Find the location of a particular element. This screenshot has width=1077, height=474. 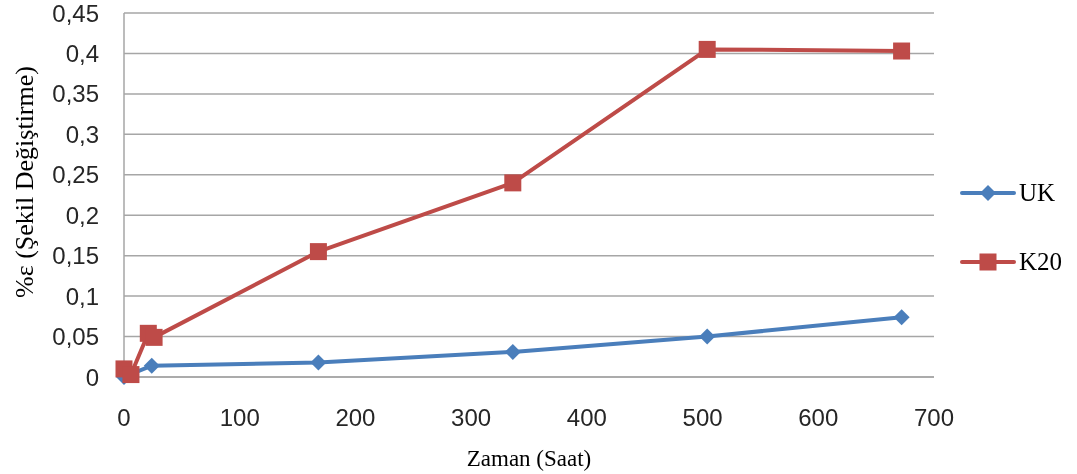

y-tick-label: 0,2 is located at coordinates (82, 215).